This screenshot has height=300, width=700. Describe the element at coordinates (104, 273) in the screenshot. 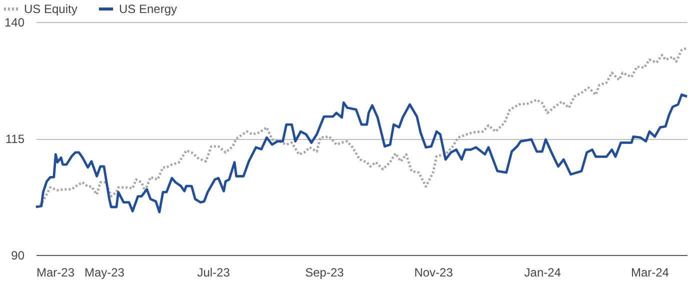

I see `x-tick-label: May-23` at that location.